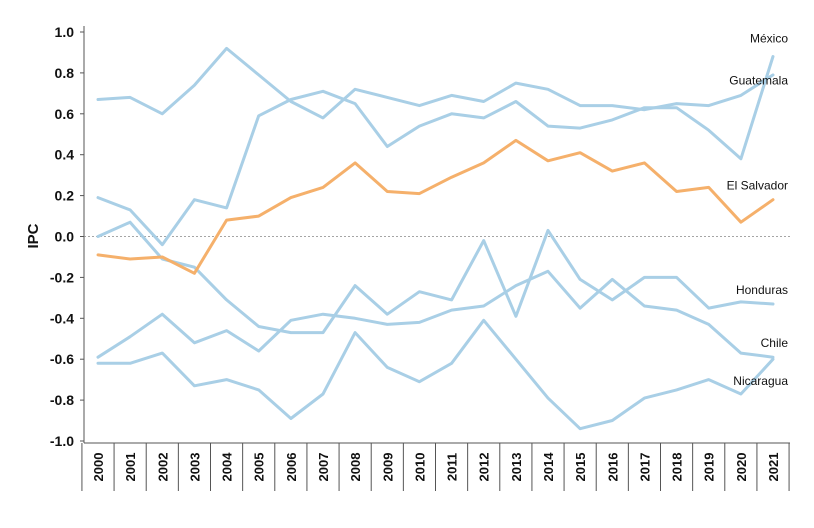 This screenshot has height=528, width=814. I want to click on x-tick-label: 2011, so click(452, 467).